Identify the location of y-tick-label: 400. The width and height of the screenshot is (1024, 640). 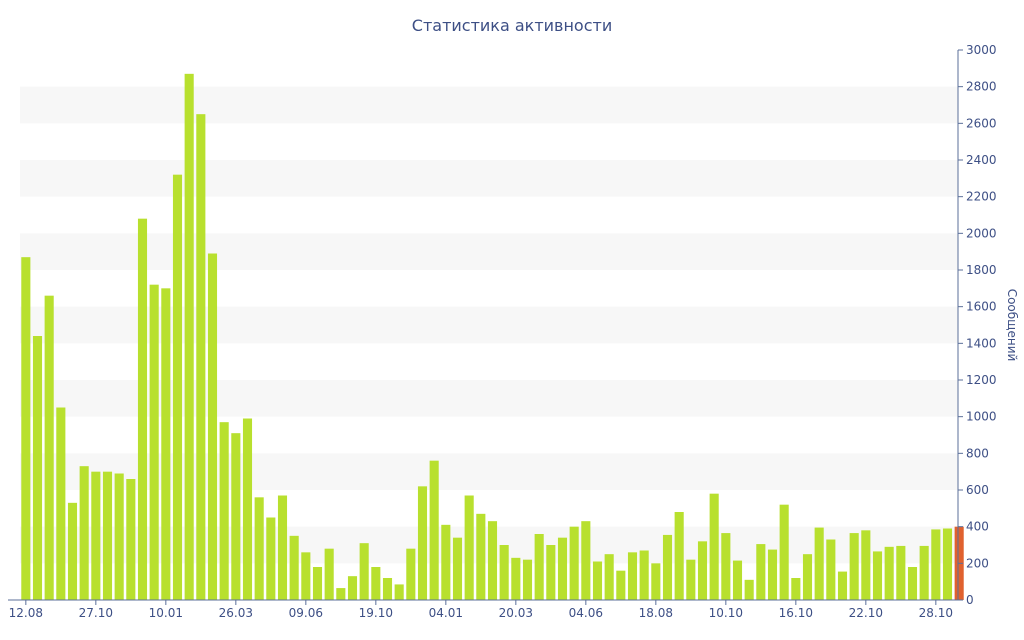
(977, 527).